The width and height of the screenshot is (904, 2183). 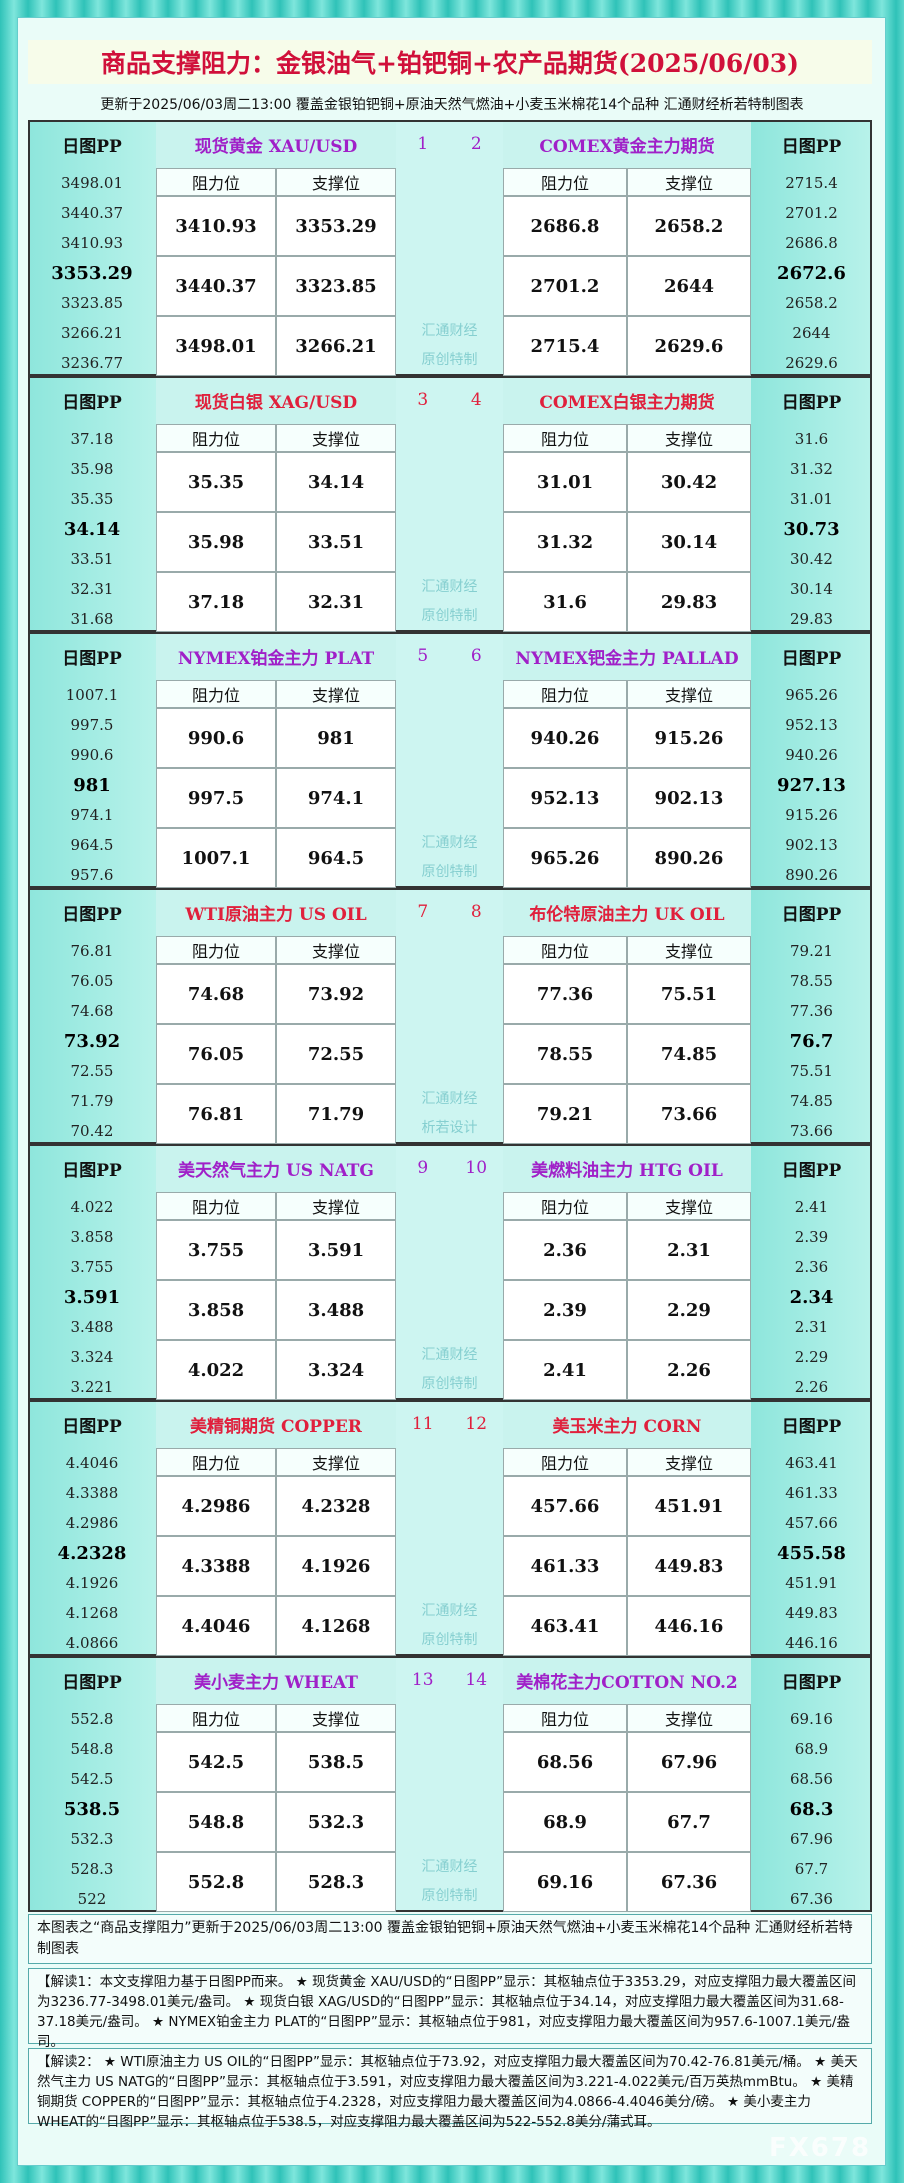 I want to click on pp-value: 965.26, so click(x=811, y=695).